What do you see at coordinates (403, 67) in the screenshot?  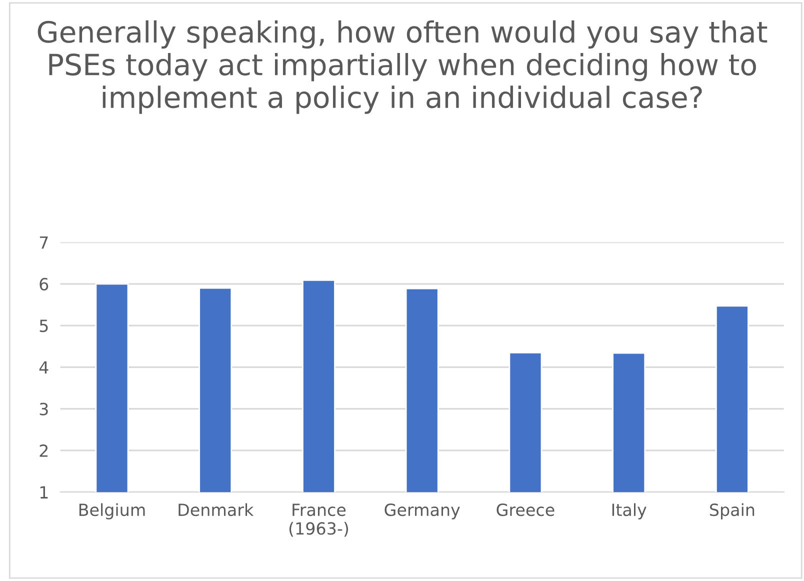 I see `chart-title: Generally speaking, how often would you say that PSEs today act impartially when deciding how to implement a policy in an individual case?` at bounding box center [403, 67].